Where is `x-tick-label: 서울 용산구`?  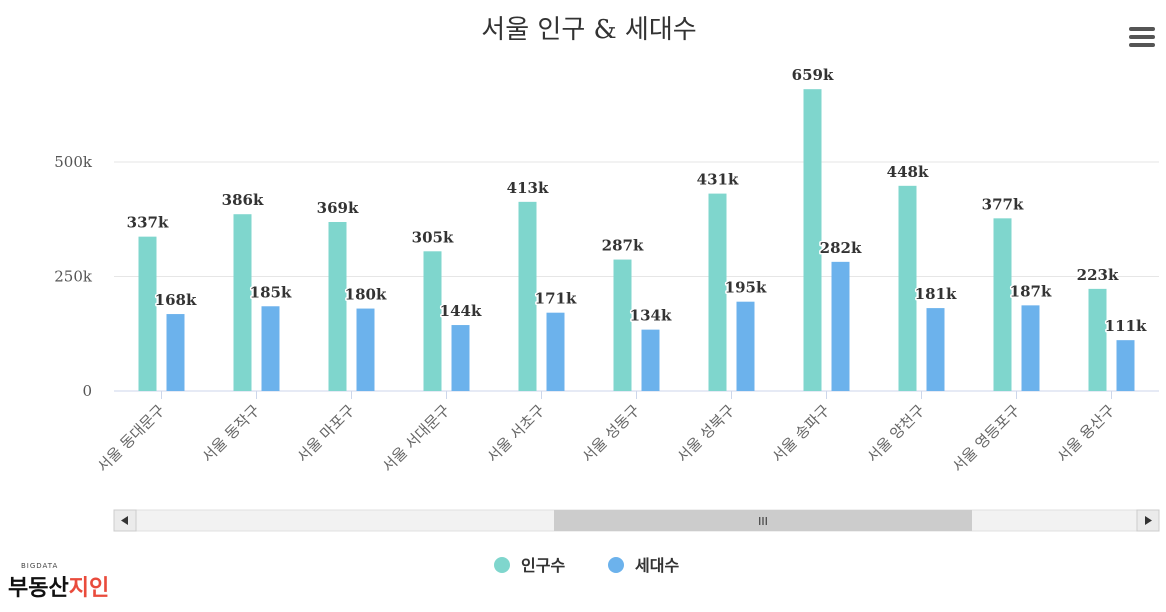
x-tick-label: 서울 용산구 is located at coordinates (1085, 433).